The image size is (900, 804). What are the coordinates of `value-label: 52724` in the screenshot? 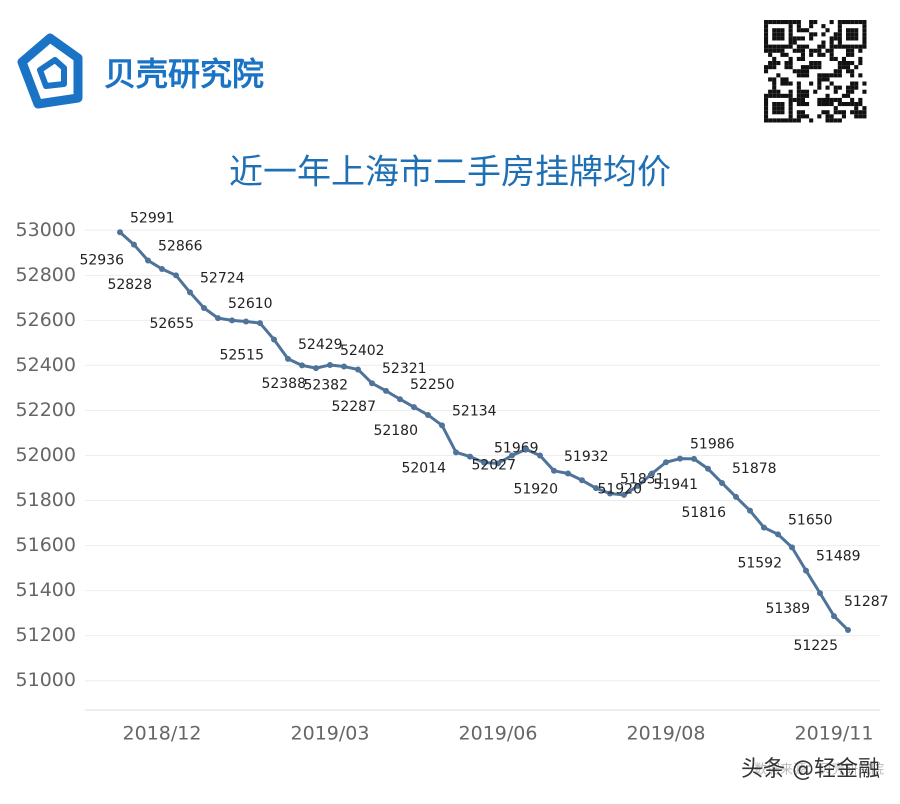 It's located at (222, 278).